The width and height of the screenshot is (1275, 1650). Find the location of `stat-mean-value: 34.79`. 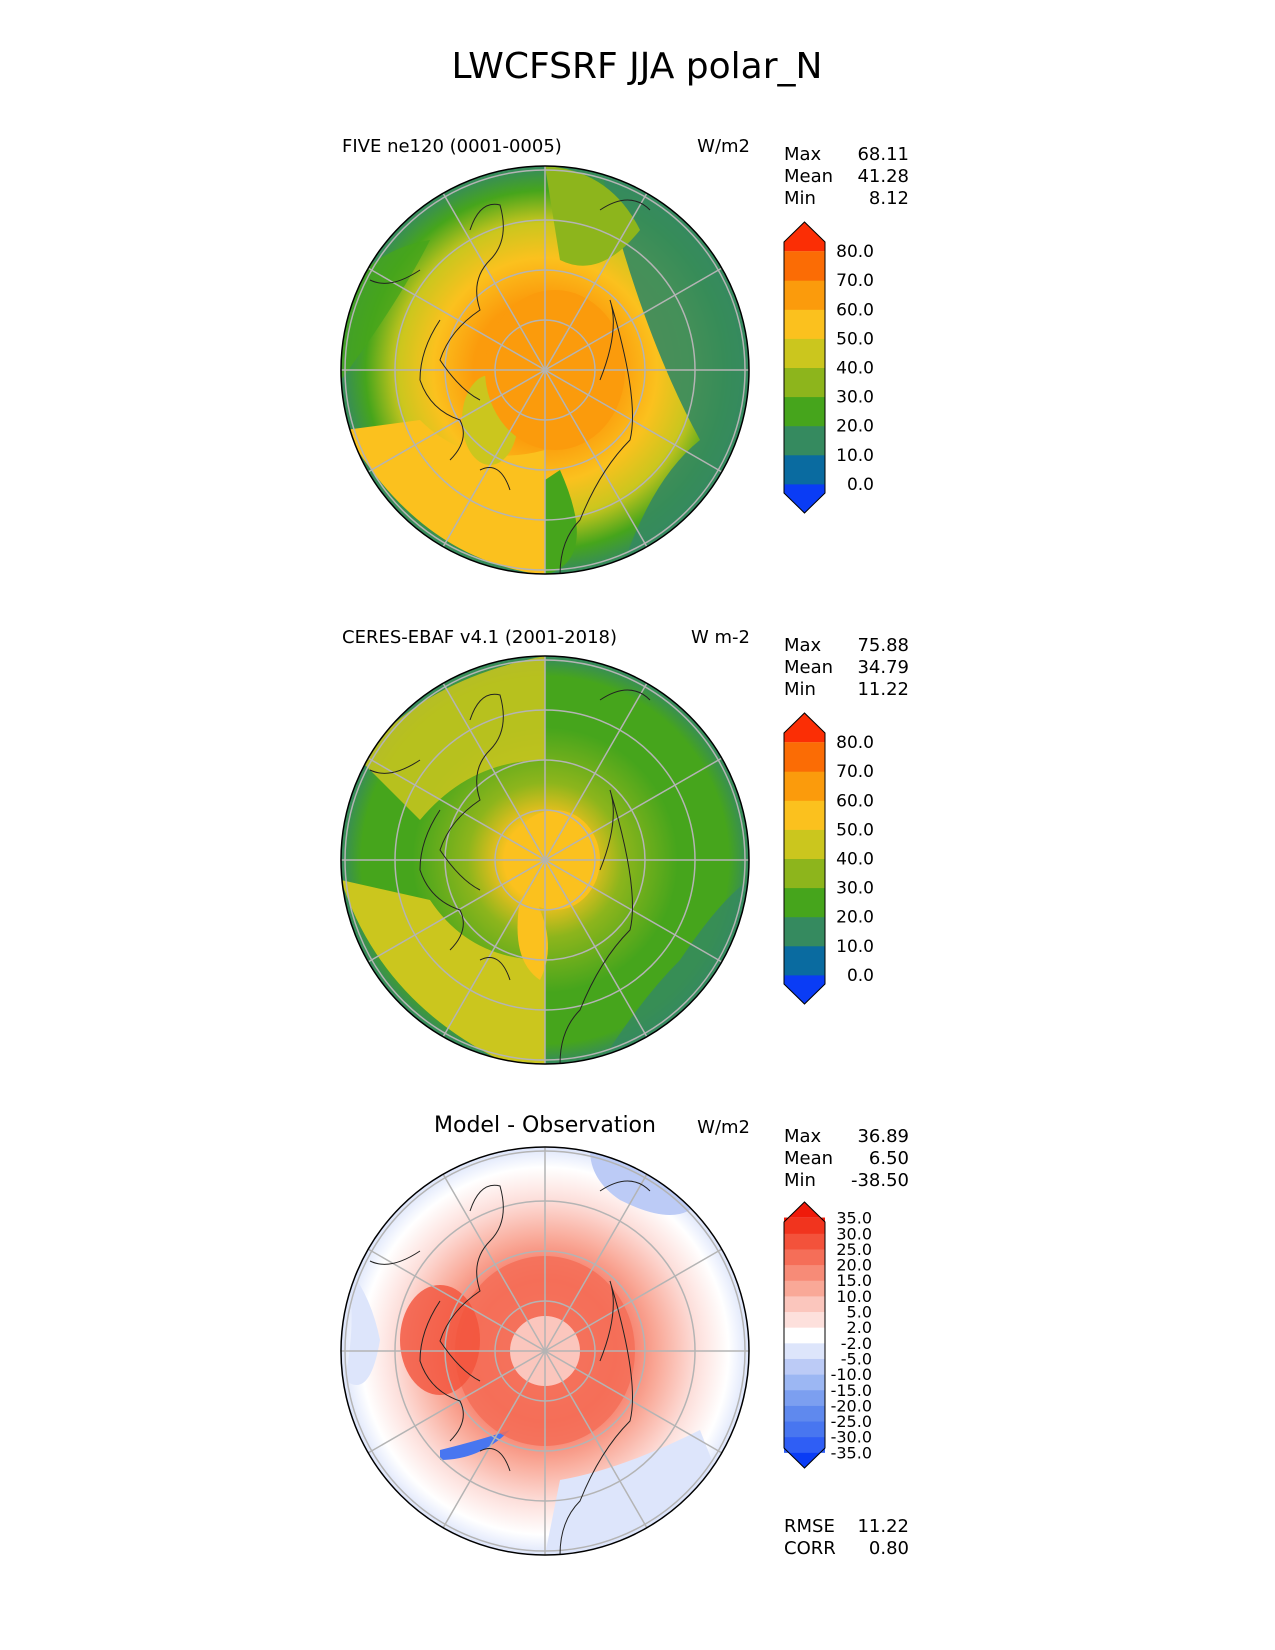

stat-mean-value: 34.79 is located at coordinates (883, 667).